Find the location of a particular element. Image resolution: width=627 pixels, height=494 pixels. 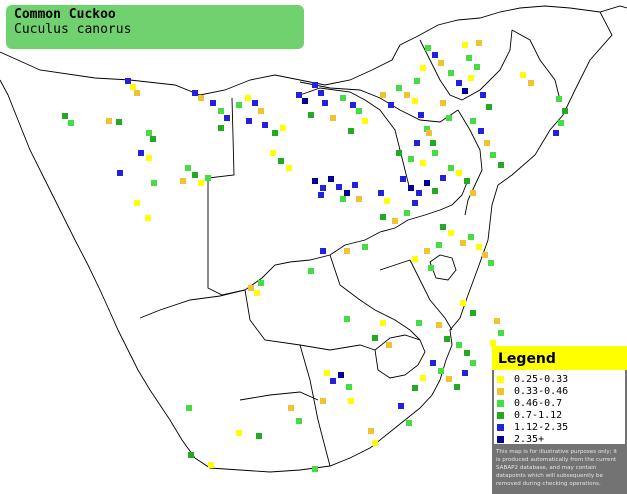

legend-swatch is located at coordinates (500, 439).